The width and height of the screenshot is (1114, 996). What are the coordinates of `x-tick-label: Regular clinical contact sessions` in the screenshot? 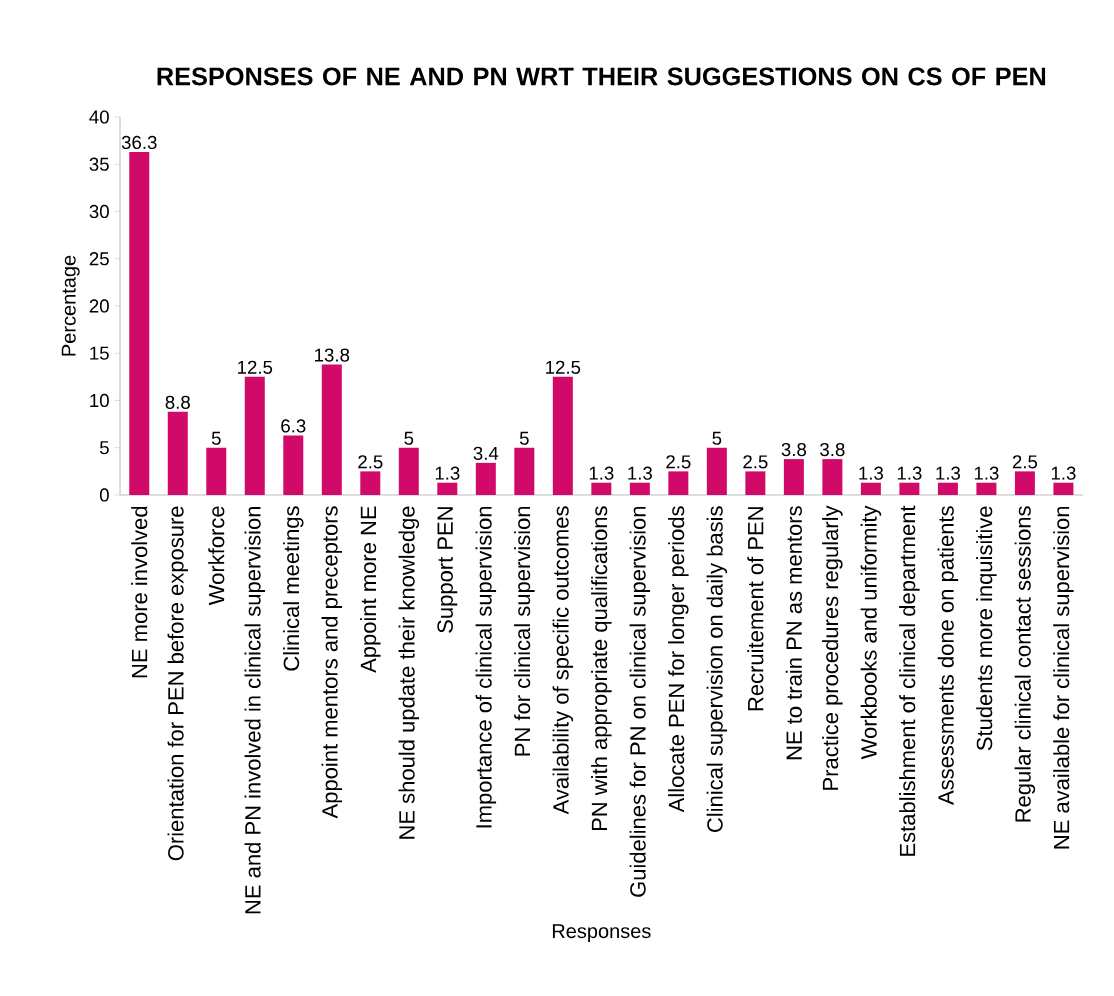 It's located at (1025, 664).